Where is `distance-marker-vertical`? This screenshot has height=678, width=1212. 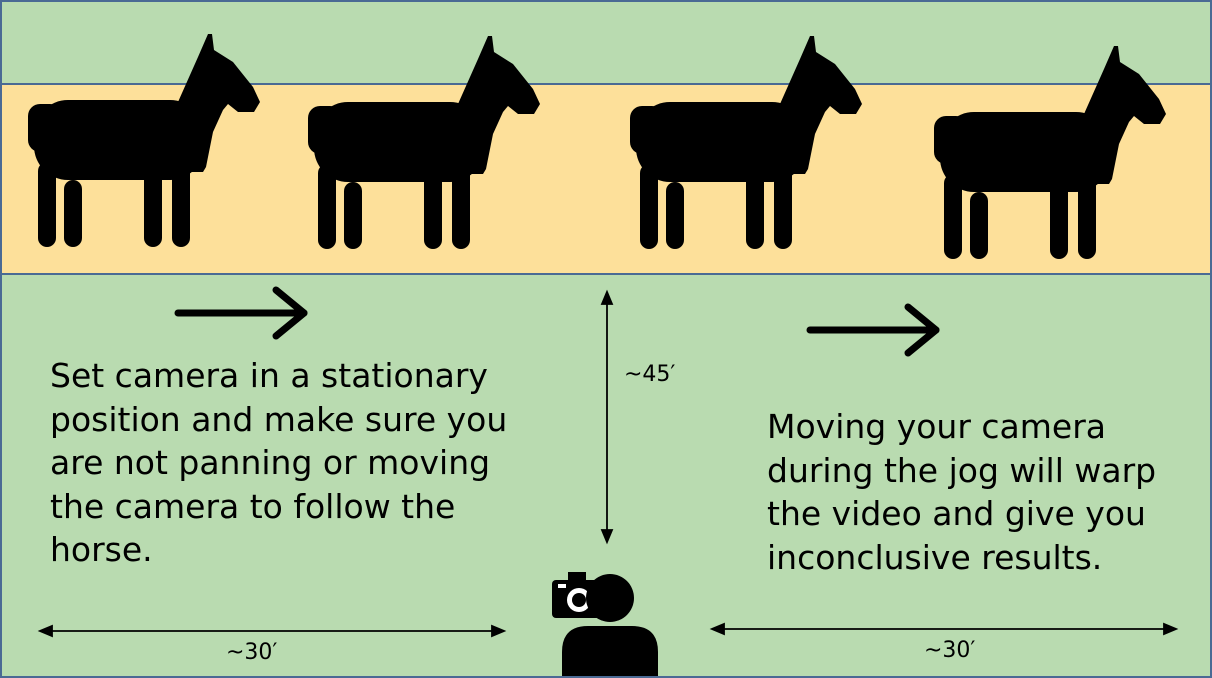
distance-marker-vertical is located at coordinates (607, 417).